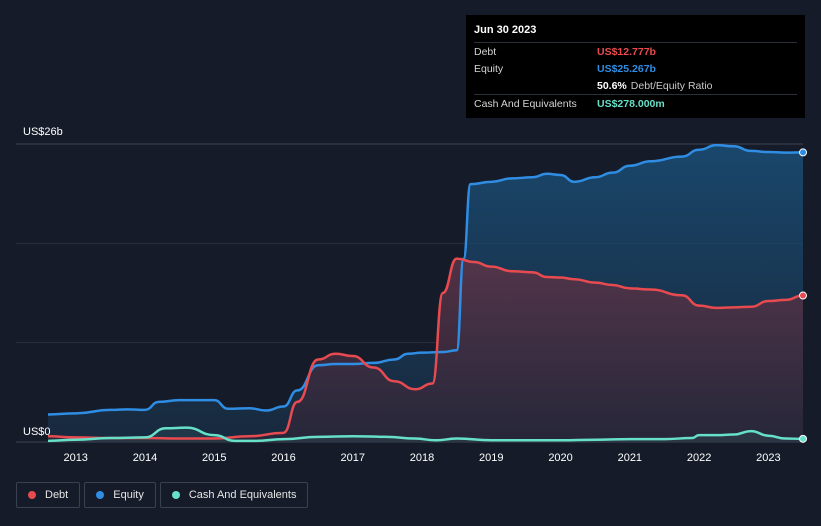 This screenshot has width=821, height=526. What do you see at coordinates (803, 152) in the screenshot?
I see `end-marker-equity` at bounding box center [803, 152].